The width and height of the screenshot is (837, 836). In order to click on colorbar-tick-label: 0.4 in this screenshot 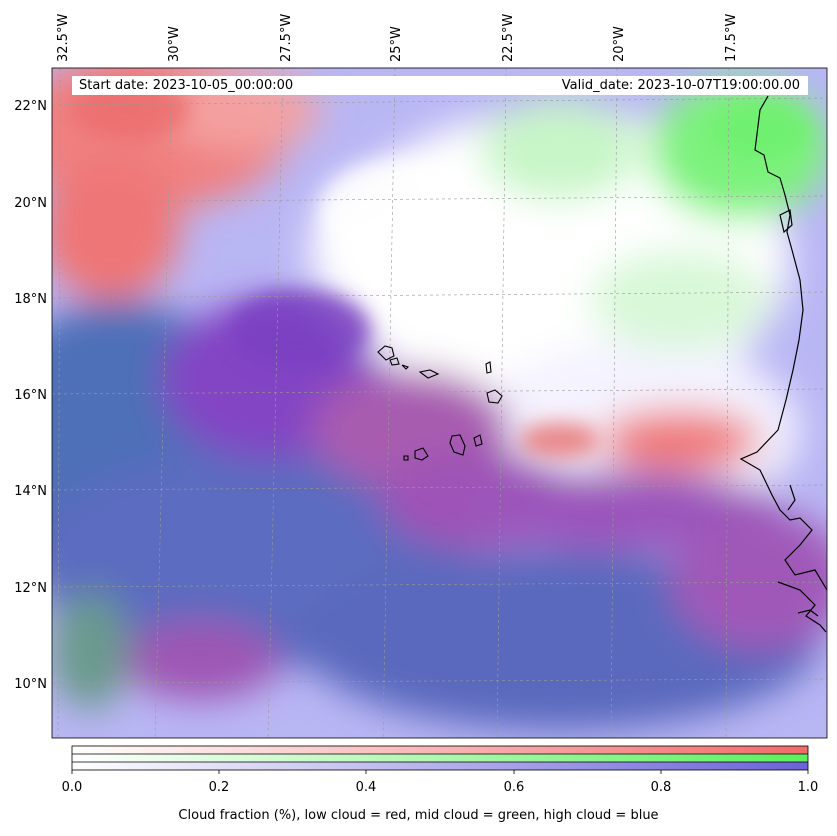, I will do `click(366, 787)`.